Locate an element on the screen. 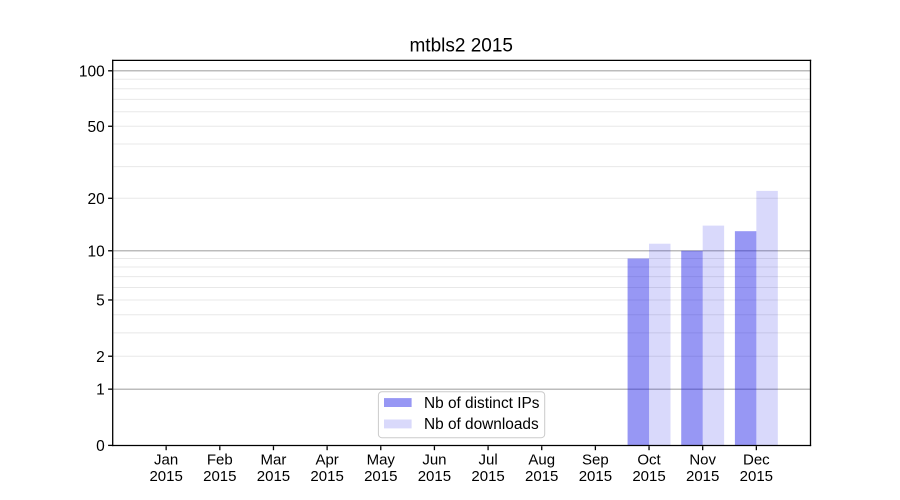 The height and width of the screenshot is (500, 900). svg-text: 50 is located at coordinates (97, 127).